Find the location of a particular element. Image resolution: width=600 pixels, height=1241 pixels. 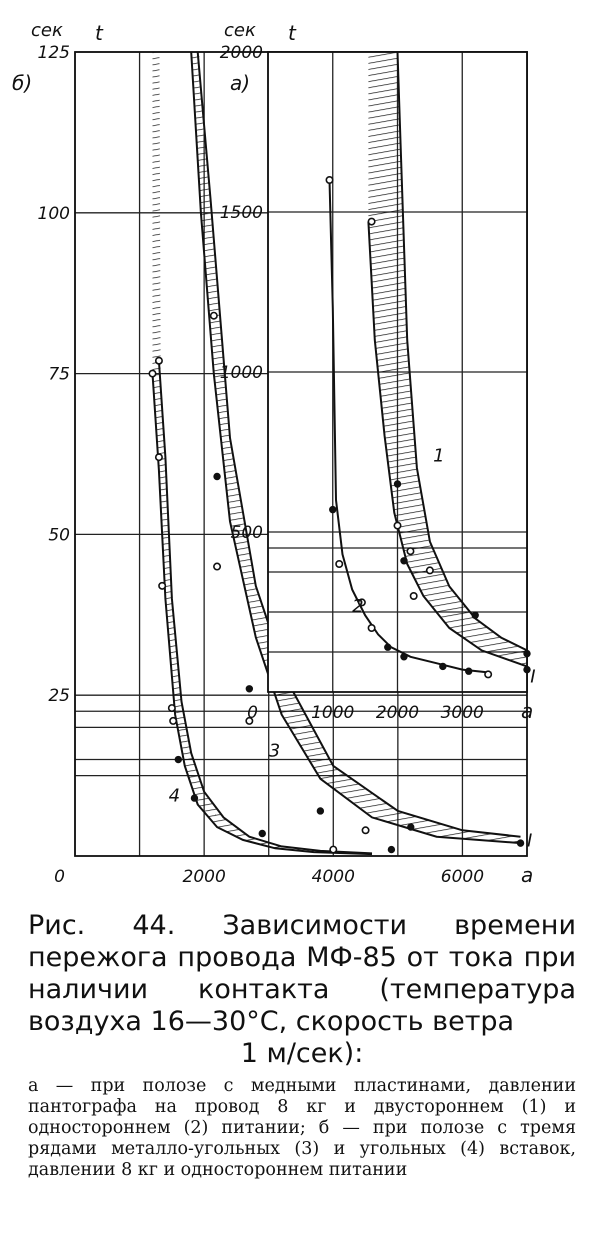

panel-a-curve-label: 2 is located at coordinates (357, 606).